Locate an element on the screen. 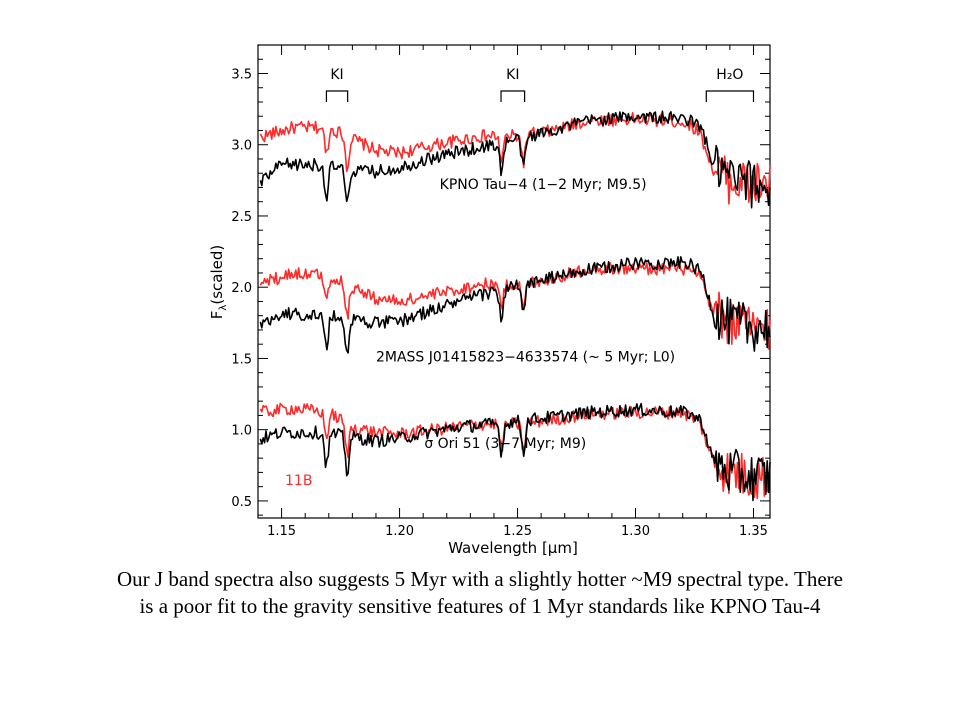 The height and width of the screenshot is (720, 960). x-tick-label: 1.20 is located at coordinates (399, 531).